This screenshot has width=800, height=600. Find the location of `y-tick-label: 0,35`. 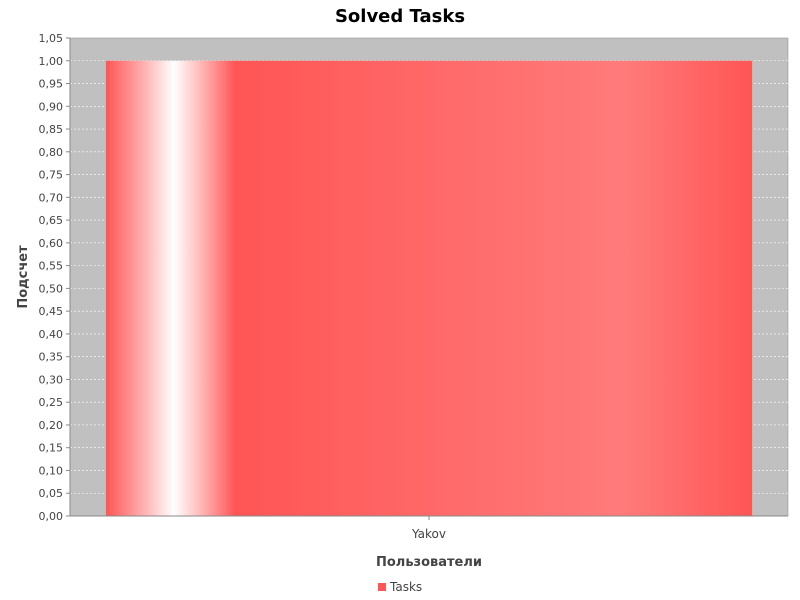

y-tick-label: 0,35 is located at coordinates (51, 357).